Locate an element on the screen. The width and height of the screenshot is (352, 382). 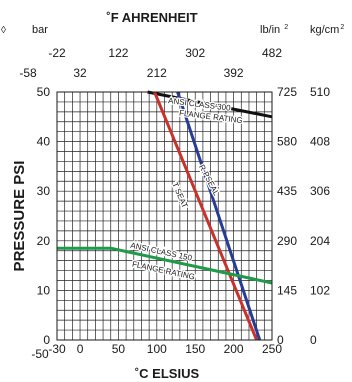
fahrenheit-tick-label: 482 is located at coordinates (272, 53).